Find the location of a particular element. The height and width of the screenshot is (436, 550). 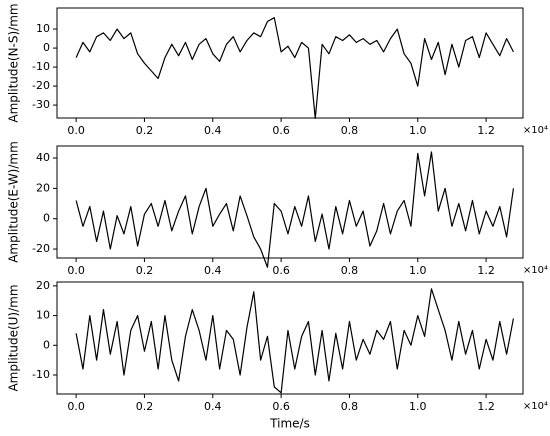

x-axis-title: Time/s is located at coordinates (289, 424).